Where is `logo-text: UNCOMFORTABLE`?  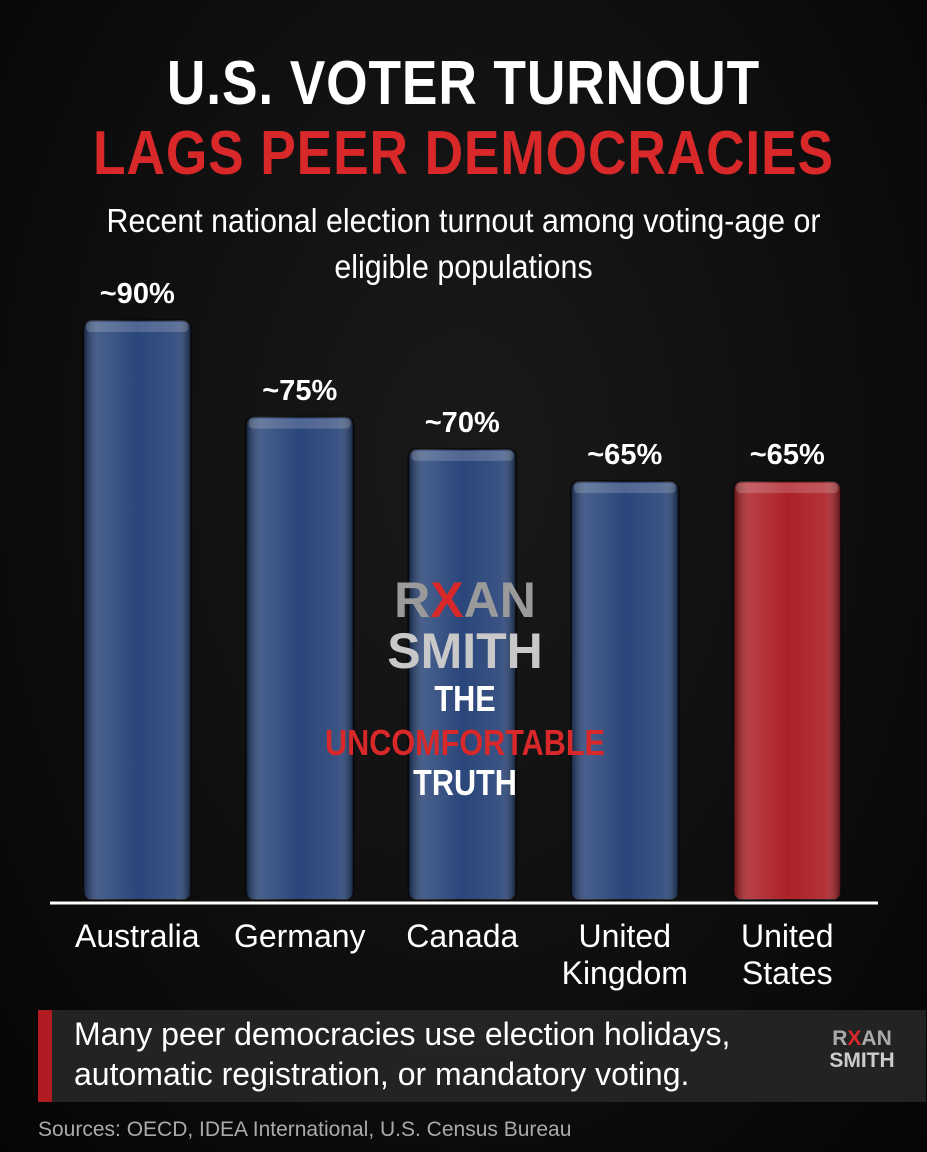 logo-text: UNCOMFORTABLE is located at coordinates (465, 742).